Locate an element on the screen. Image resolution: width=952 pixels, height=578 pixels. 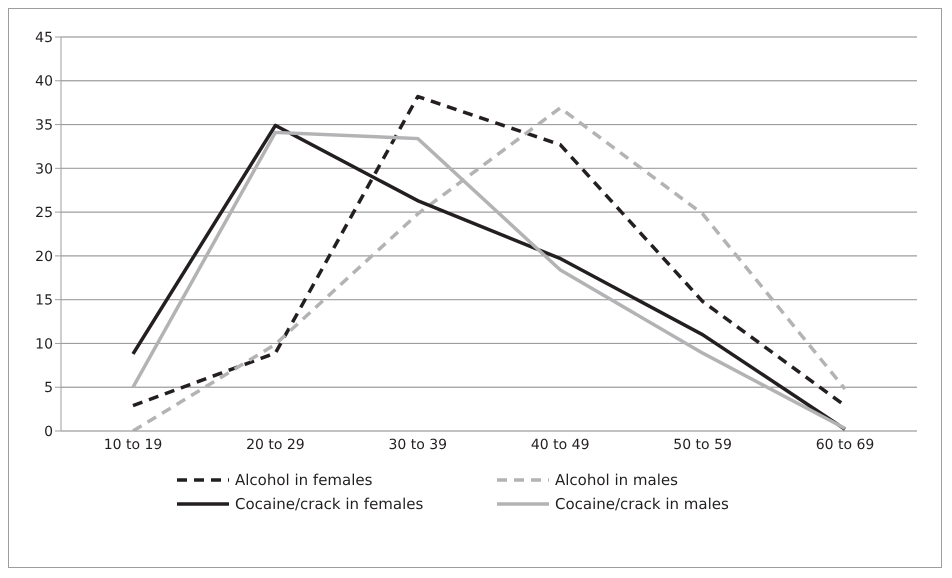
x-tick-label: 50 to 59 is located at coordinates (702, 444).